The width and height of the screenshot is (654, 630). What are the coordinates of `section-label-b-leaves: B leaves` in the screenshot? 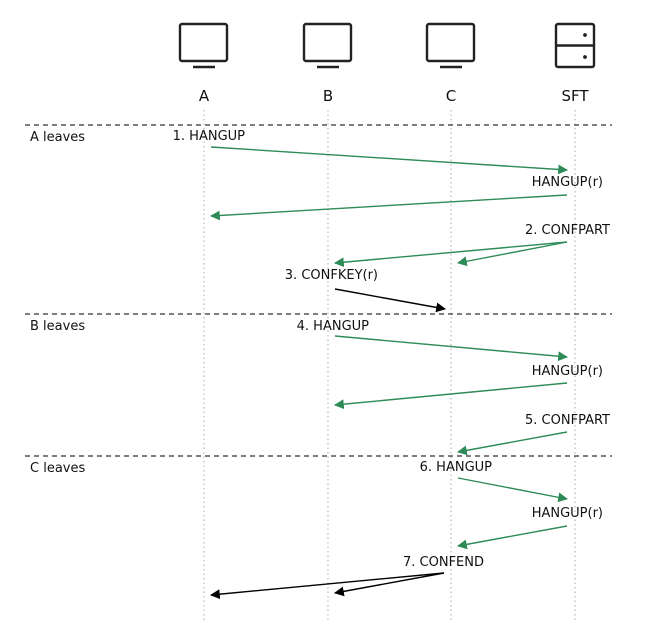 It's located at (57, 326).